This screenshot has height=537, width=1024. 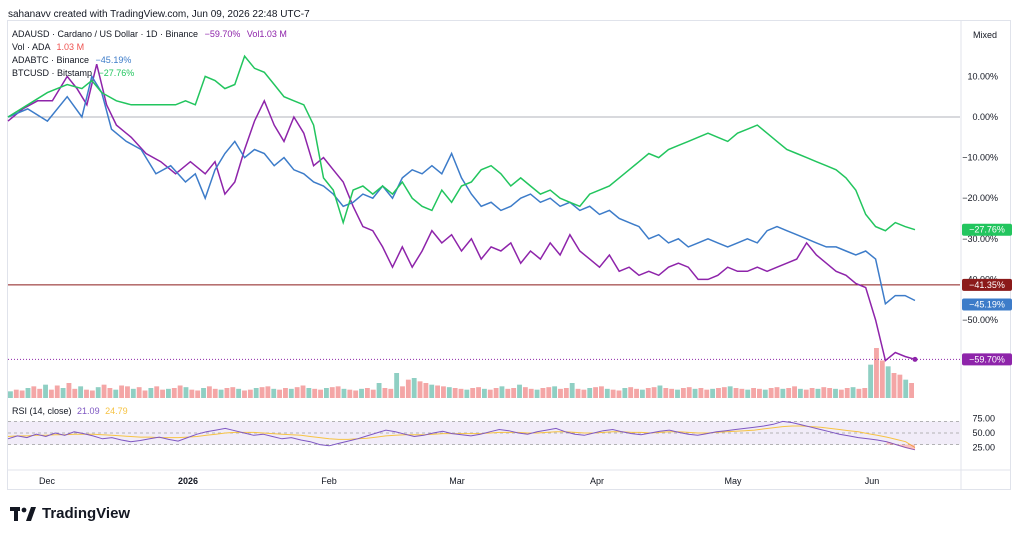 What do you see at coordinates (987, 230) in the screenshot?
I see `badge-btcusd-text: −27.76%` at bounding box center [987, 230].